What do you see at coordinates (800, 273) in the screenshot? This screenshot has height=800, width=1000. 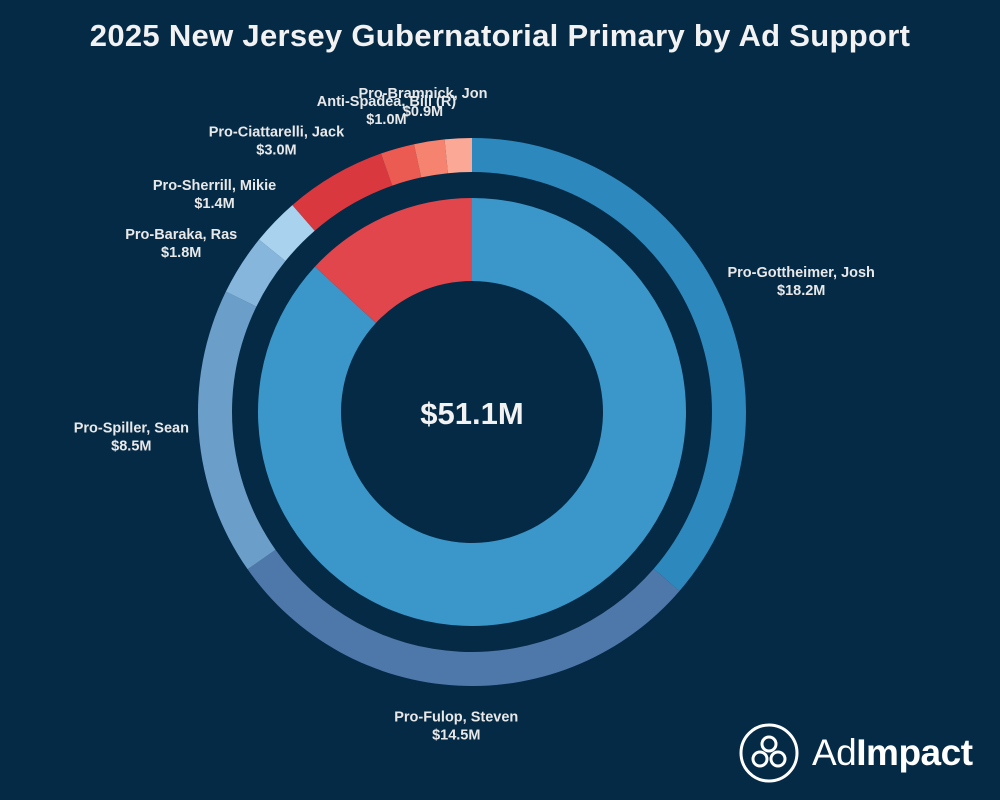 I see `label-name-pro-gottheimer-josh: Pro-Gottheimer, Josh` at bounding box center [800, 273].